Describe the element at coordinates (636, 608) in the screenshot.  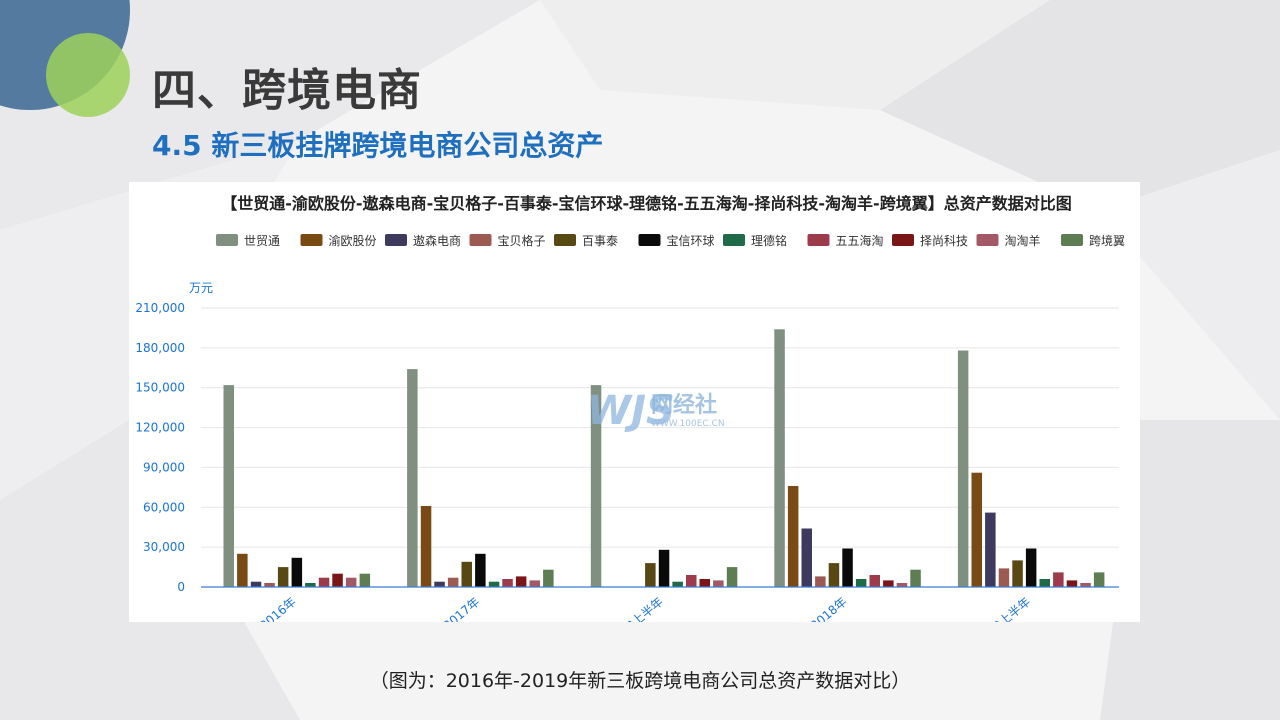
I see `x-tick-label-2: 2018上半年` at that location.